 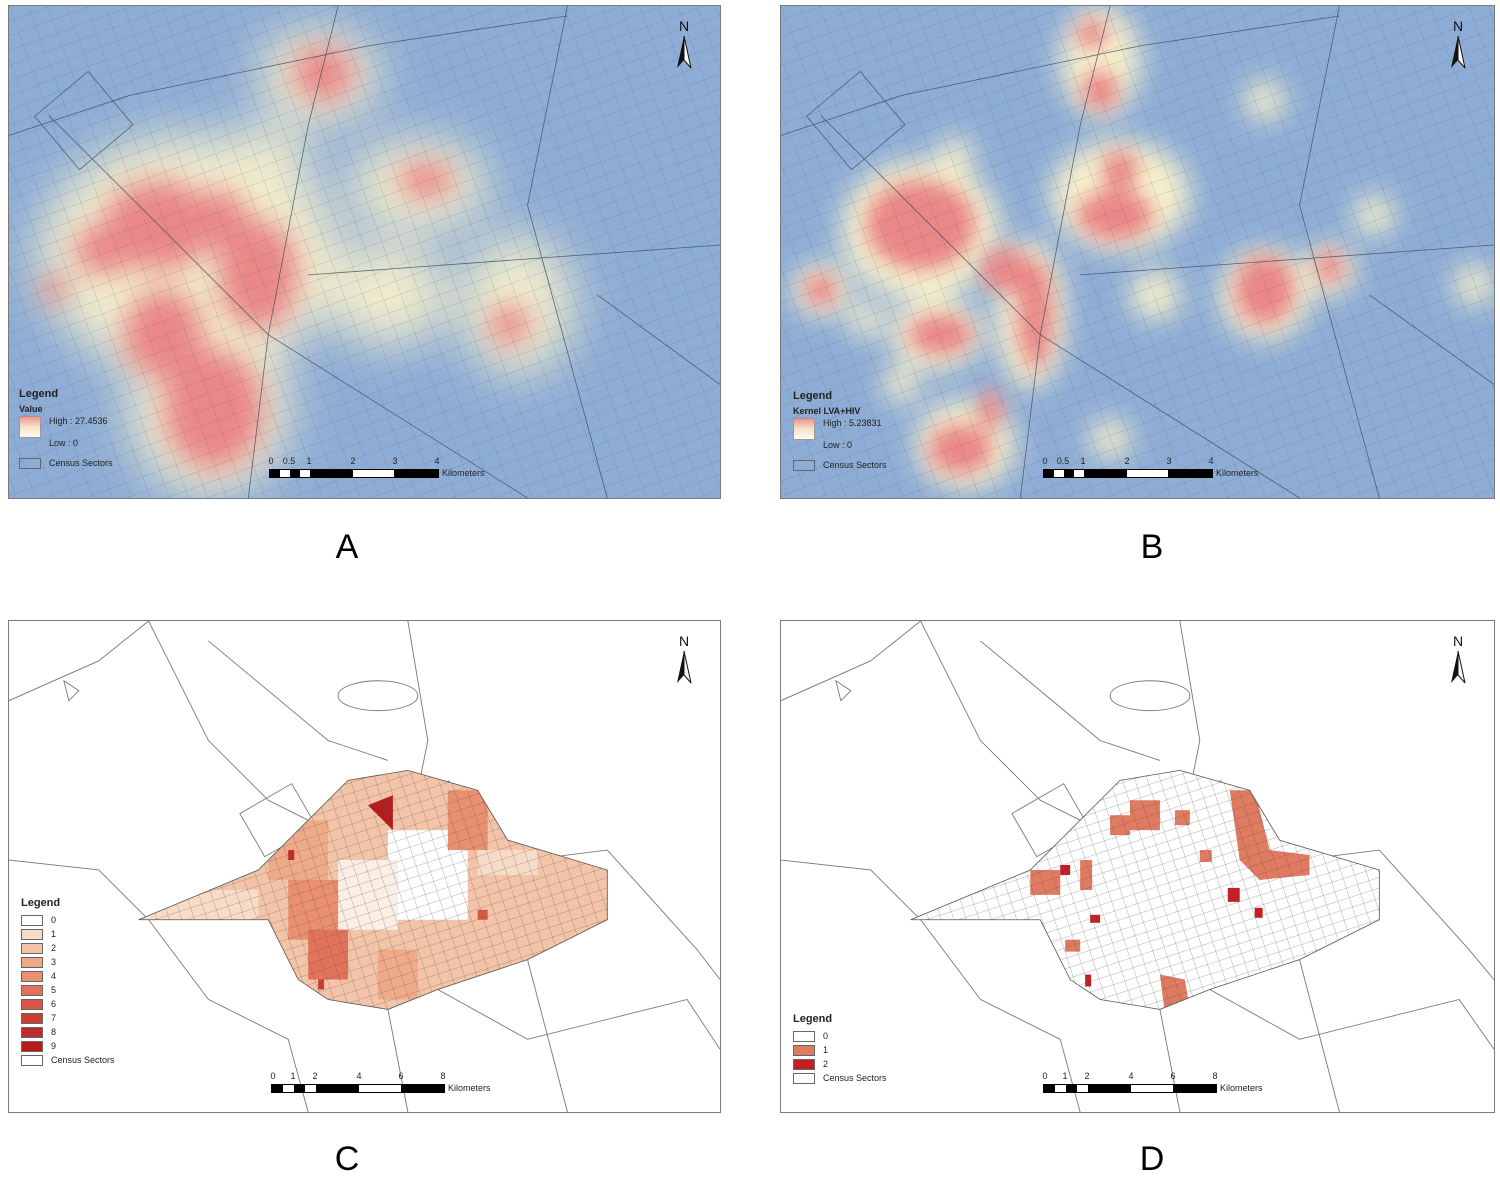 I want to click on panel-caption-c: C, so click(x=347, y=1159).